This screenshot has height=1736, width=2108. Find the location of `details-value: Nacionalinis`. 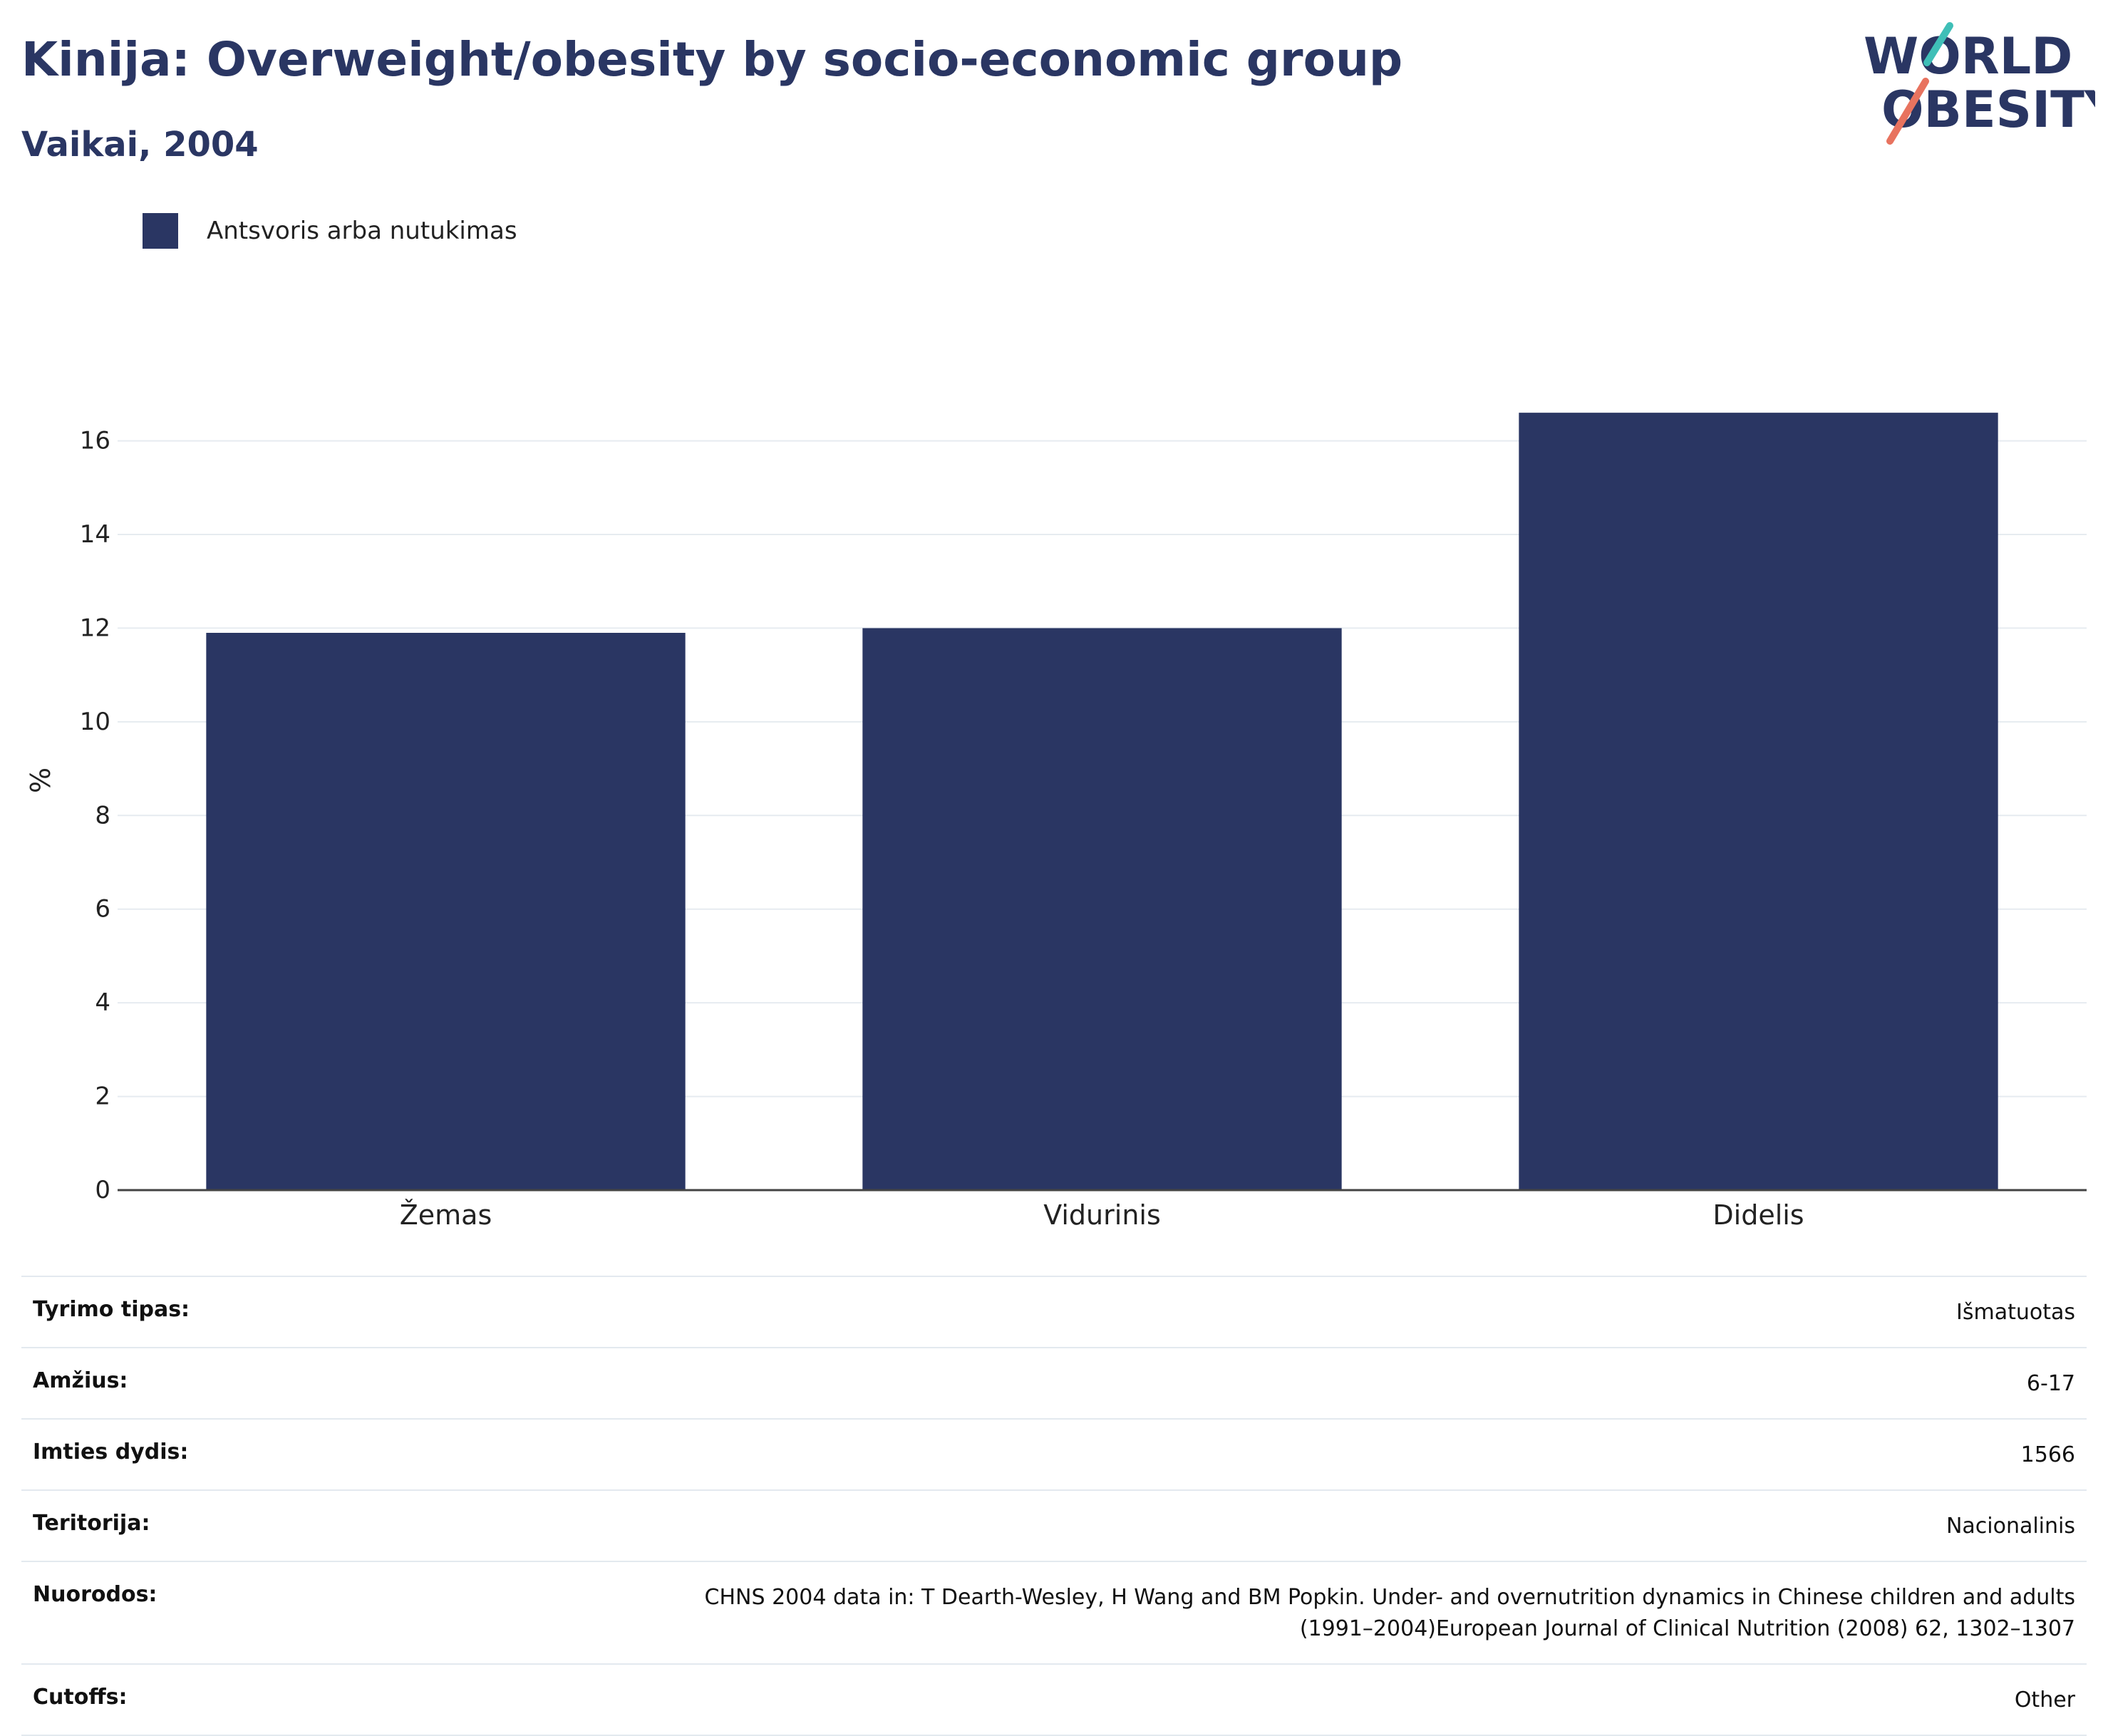

details-value: Nacionalinis is located at coordinates (2010, 1527).